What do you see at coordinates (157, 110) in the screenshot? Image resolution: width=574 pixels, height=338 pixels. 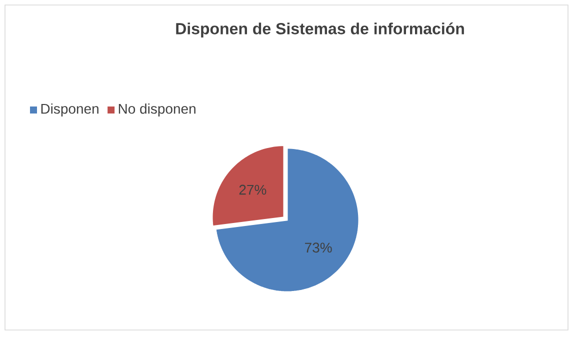 I see `legend-label: No disponen` at bounding box center [157, 110].